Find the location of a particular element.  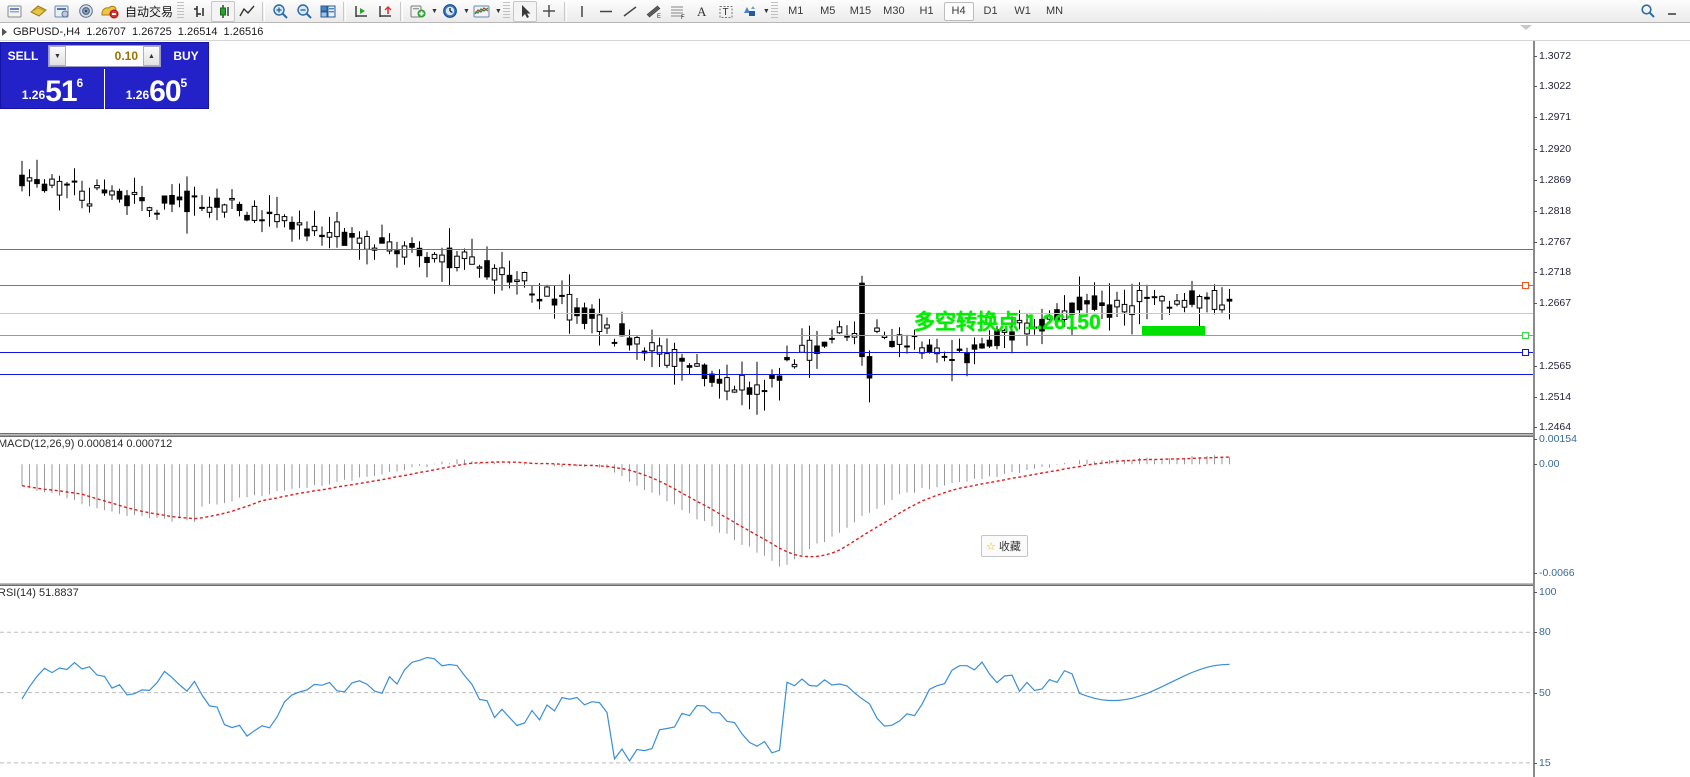

buy-button: BUY is located at coordinates (186, 56).